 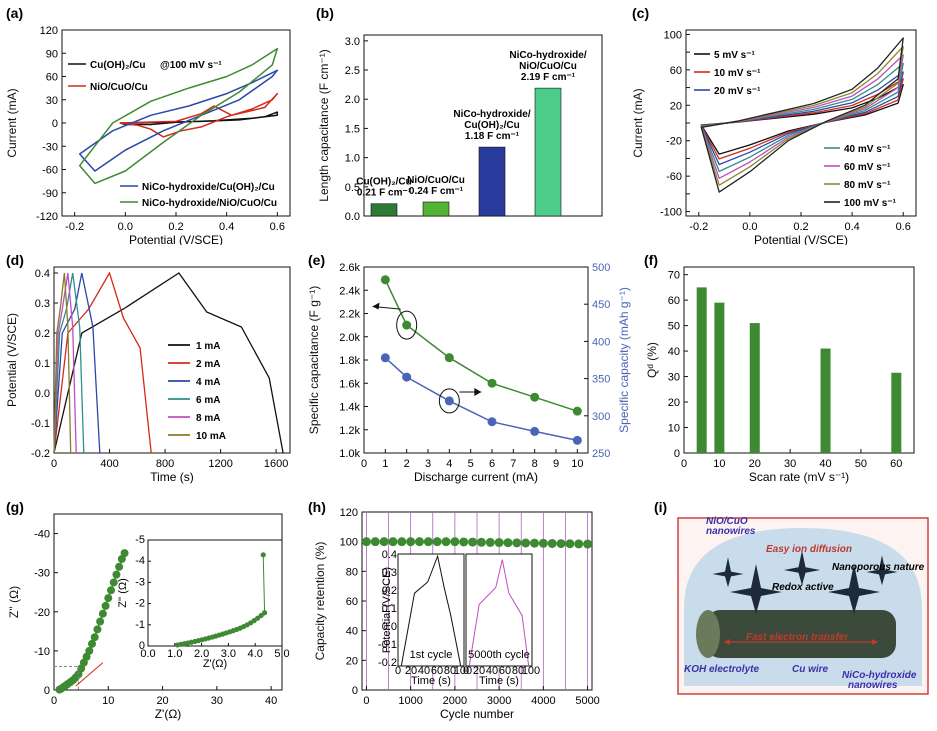 I want to click on x-tick-label: 8, so click(x=535, y=464).